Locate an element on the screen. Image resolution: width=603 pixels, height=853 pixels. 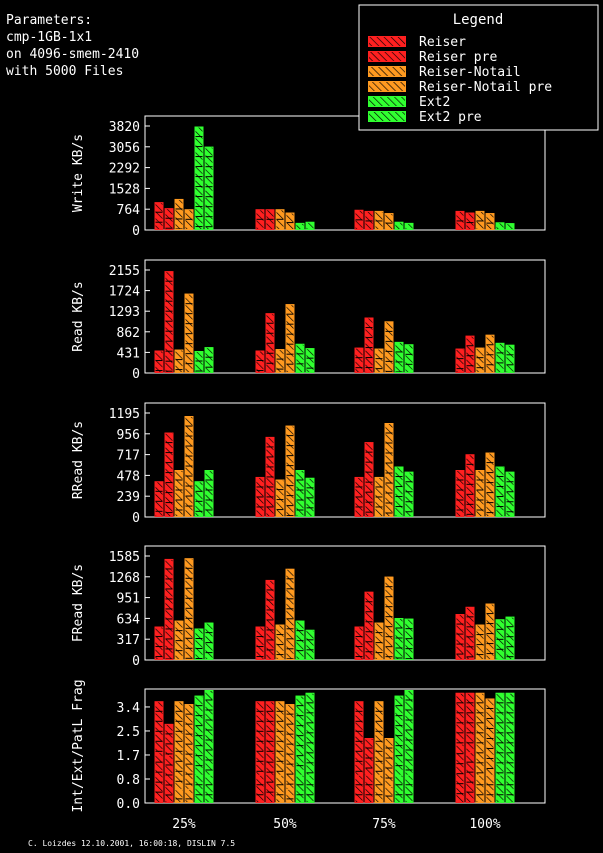
y-axis-label: Read KB/s is located at coordinates (78, 316).